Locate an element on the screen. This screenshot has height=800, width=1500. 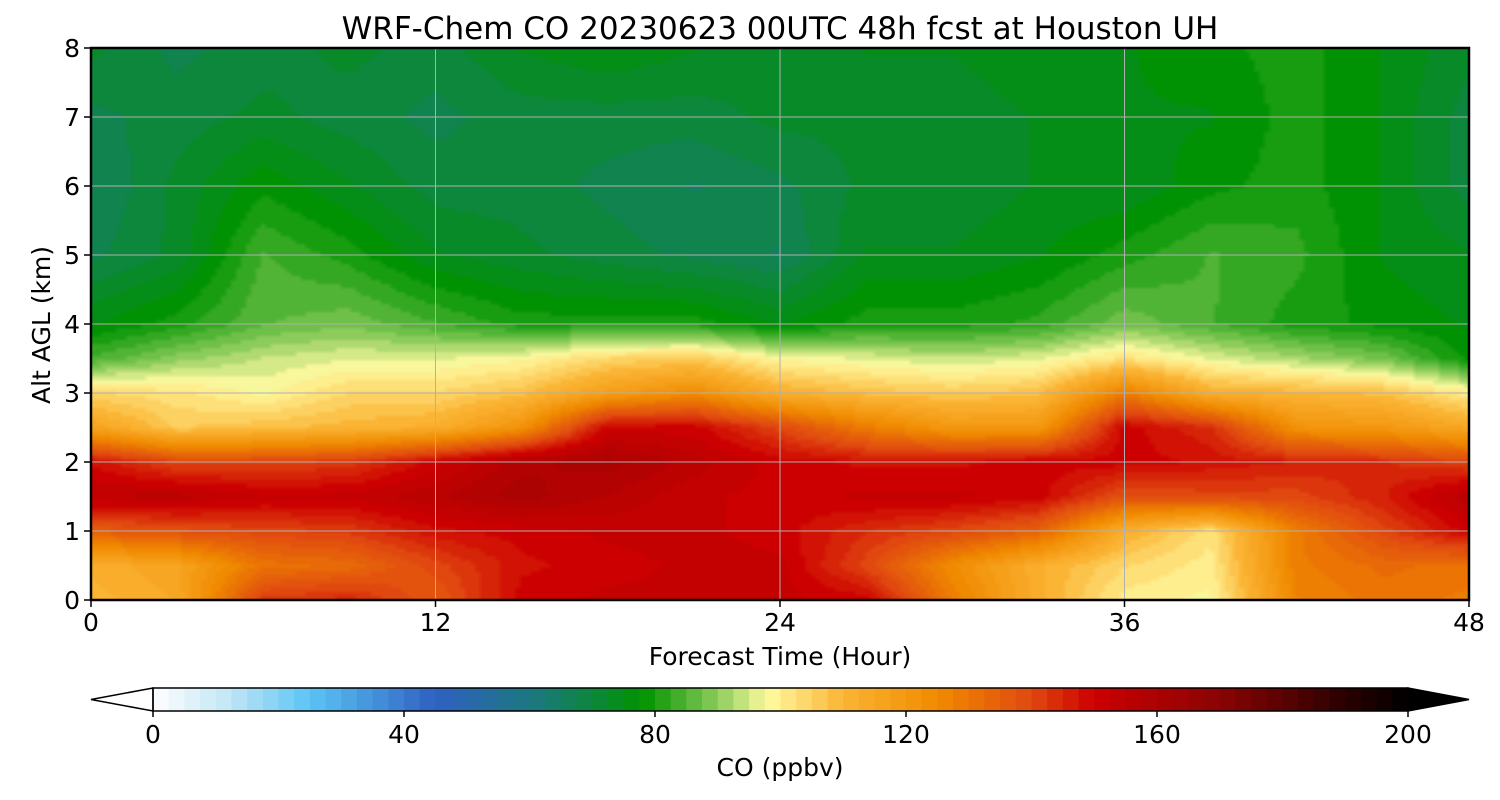
y-axis-label: Alt AGL (km) is located at coordinates (41, 325).